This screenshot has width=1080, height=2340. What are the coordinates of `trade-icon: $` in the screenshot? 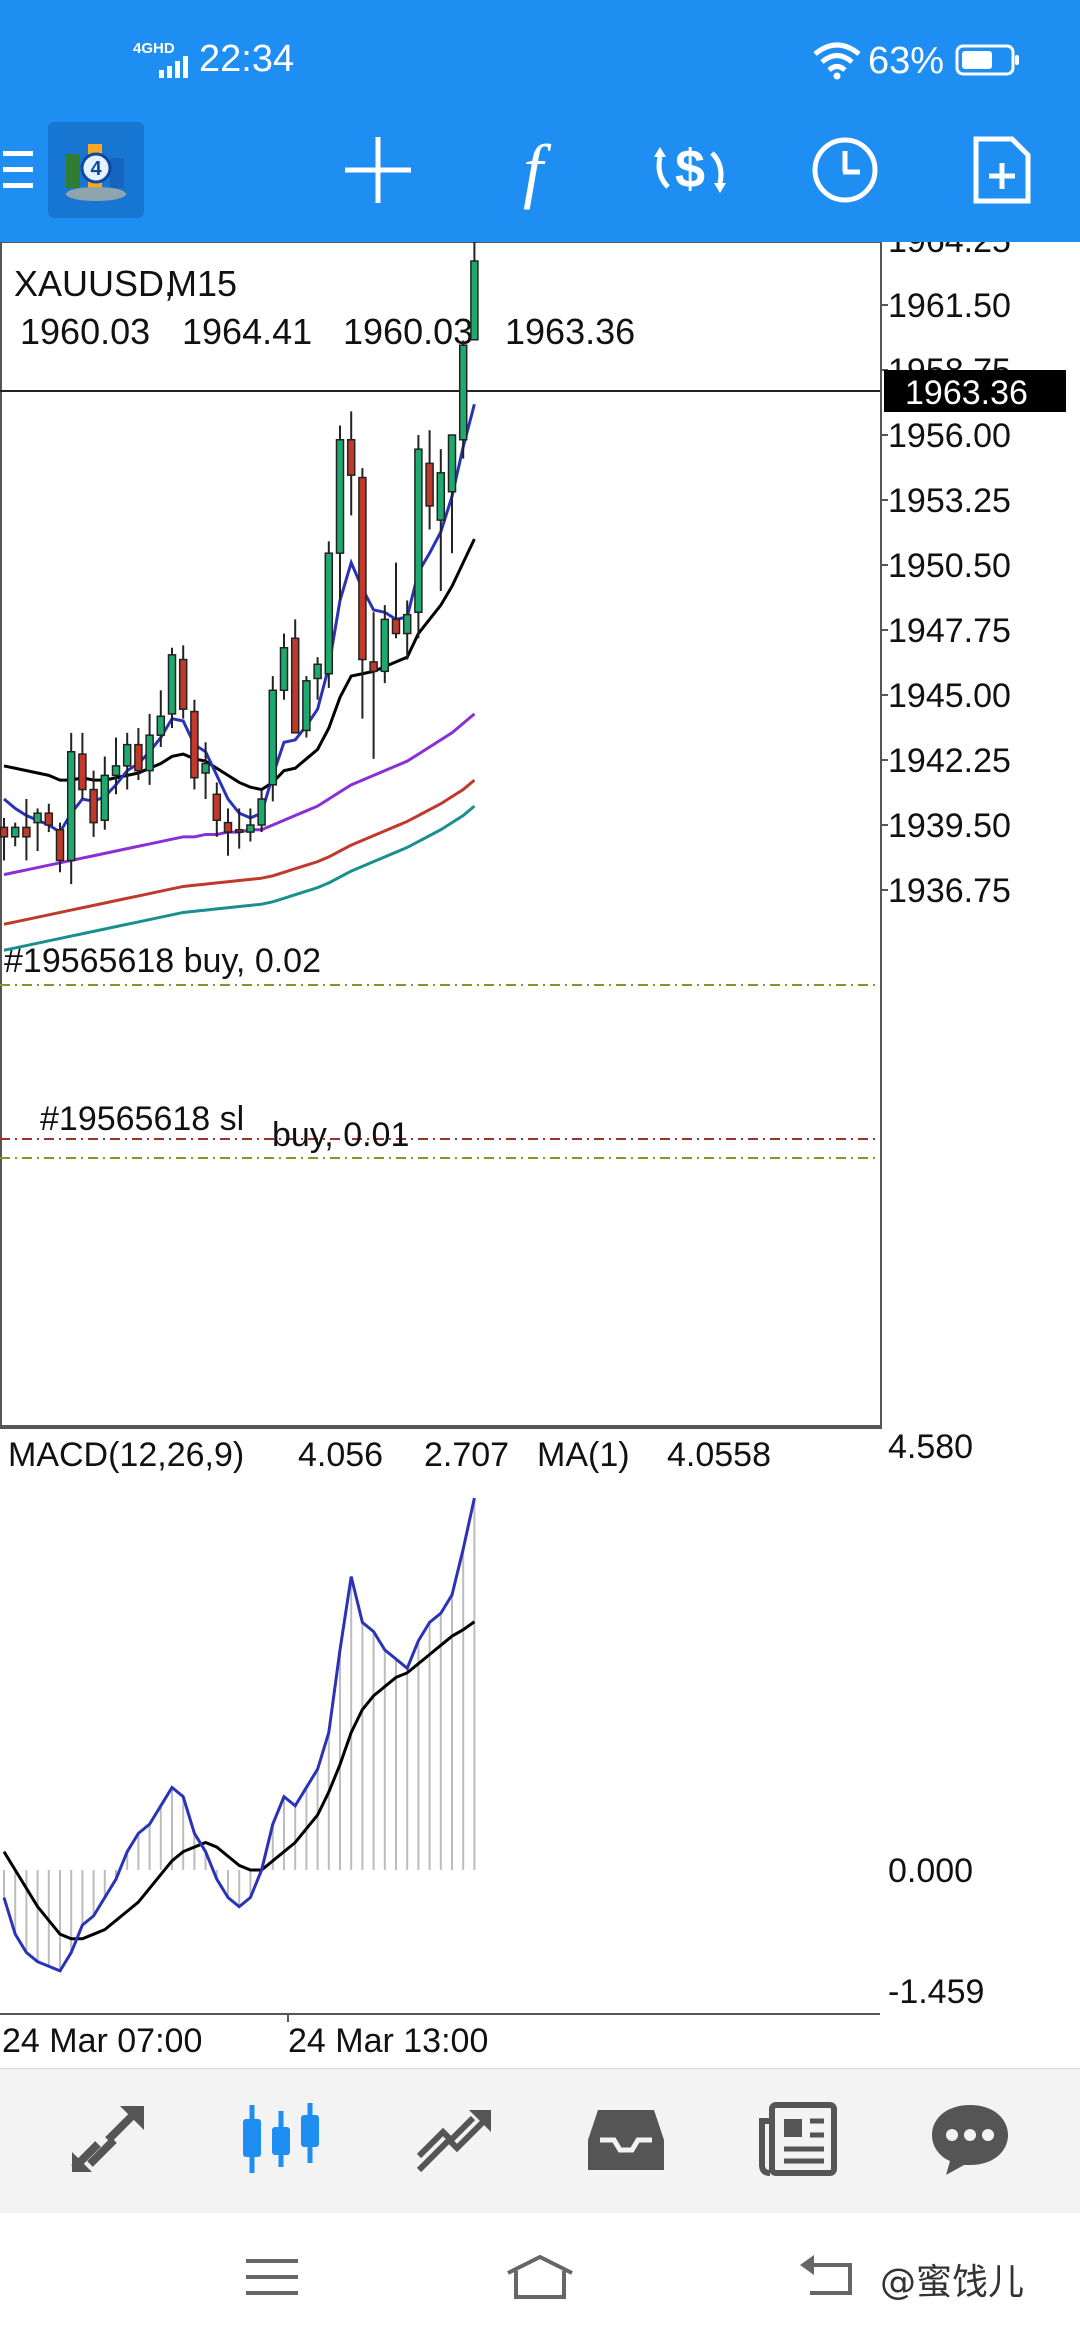 It's located at (690, 170).